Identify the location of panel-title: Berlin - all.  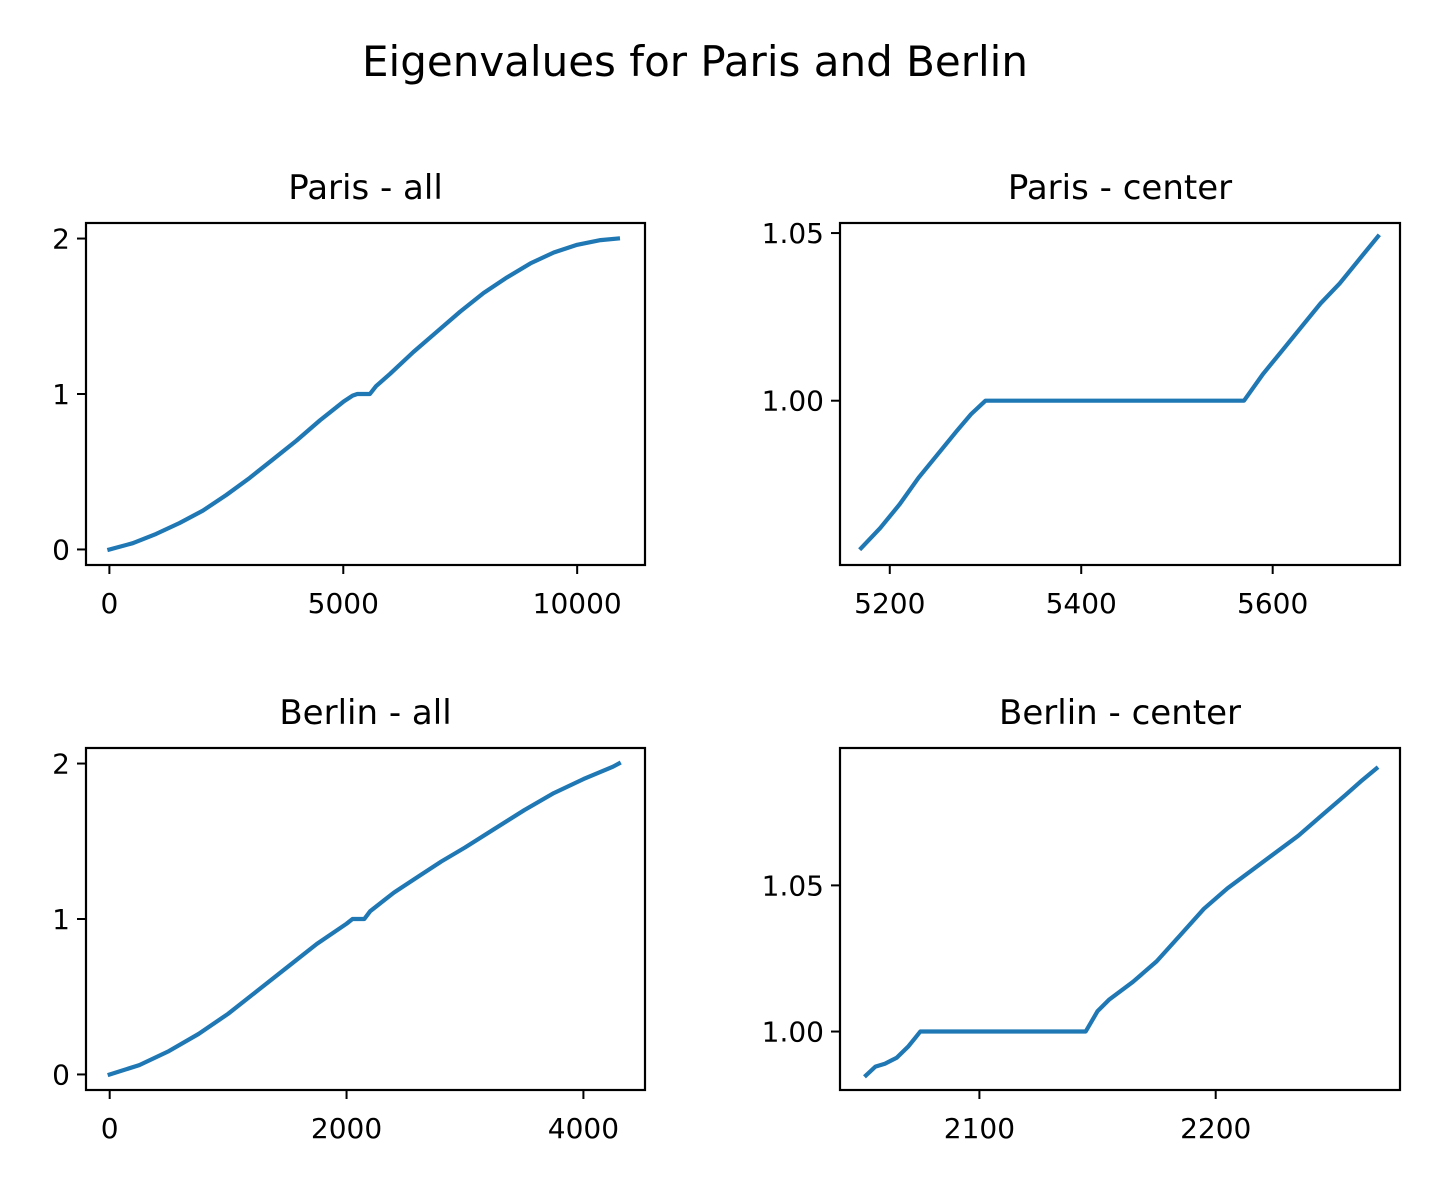
(365, 713).